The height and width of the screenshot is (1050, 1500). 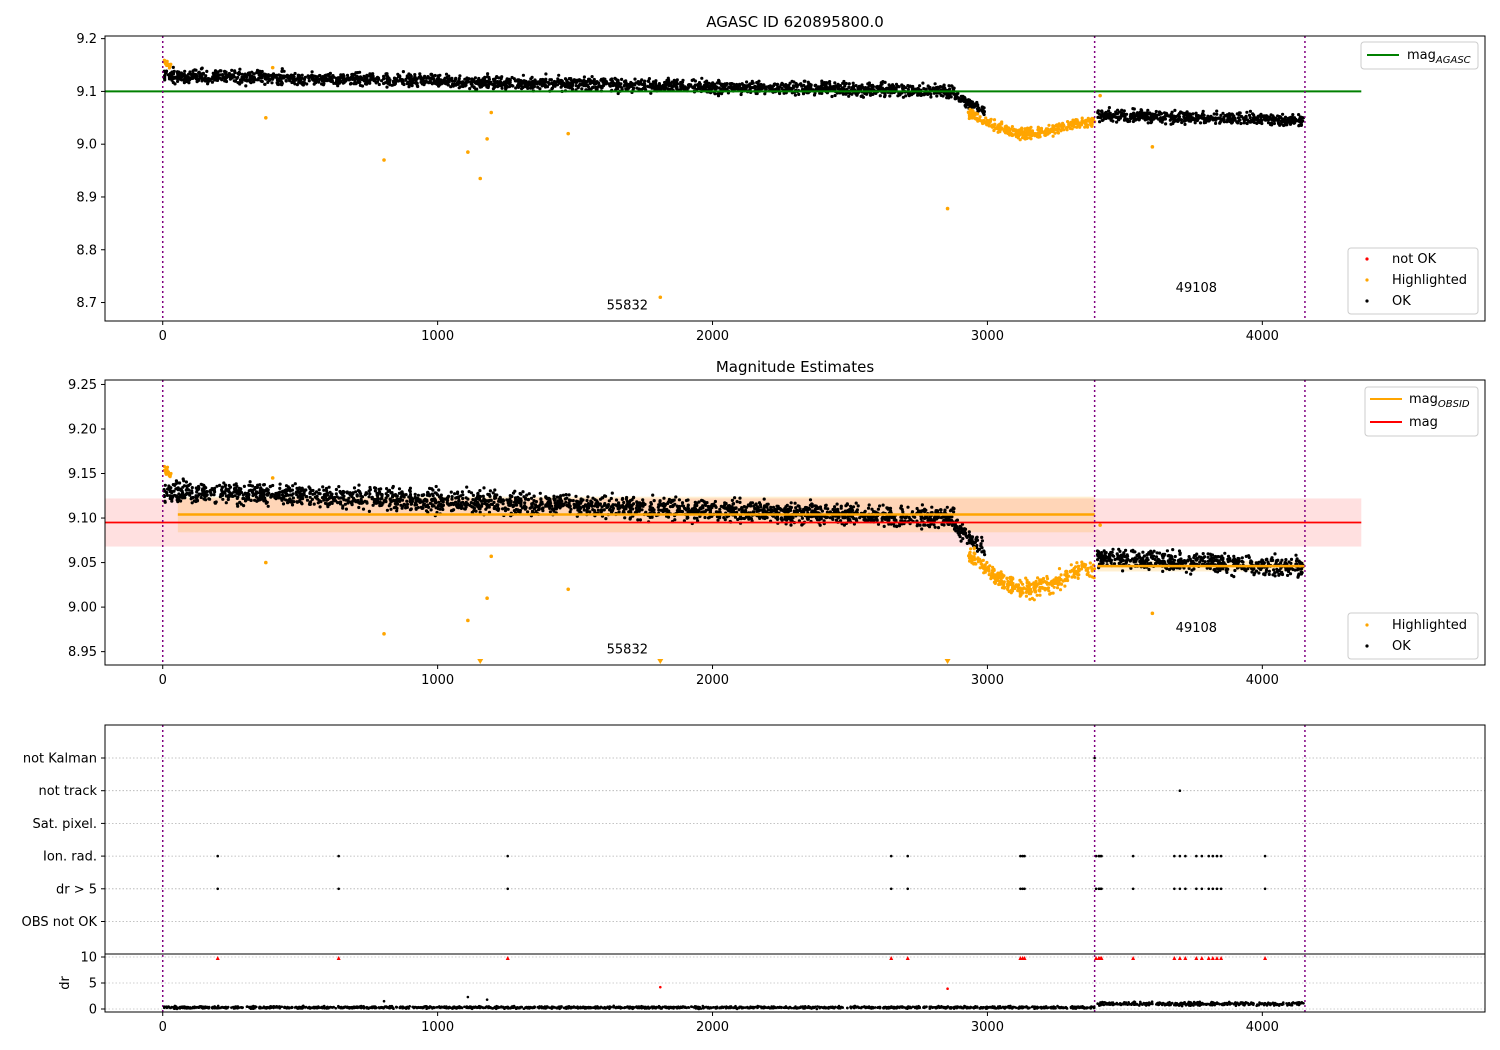 What do you see at coordinates (1401, 301) in the screenshot?
I see `legend-label: OK` at bounding box center [1401, 301].